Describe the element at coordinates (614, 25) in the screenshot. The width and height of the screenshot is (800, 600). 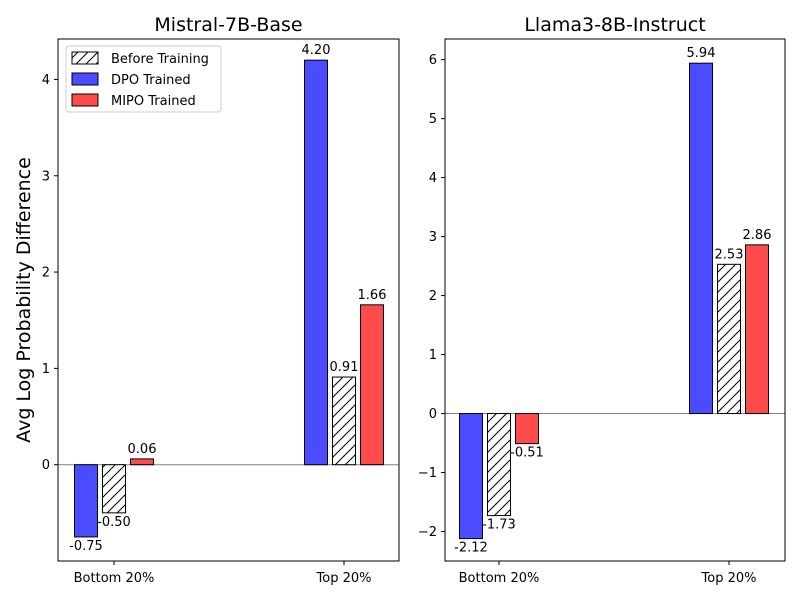
I see `panel-title: Llama3-8B-Instruct` at that location.